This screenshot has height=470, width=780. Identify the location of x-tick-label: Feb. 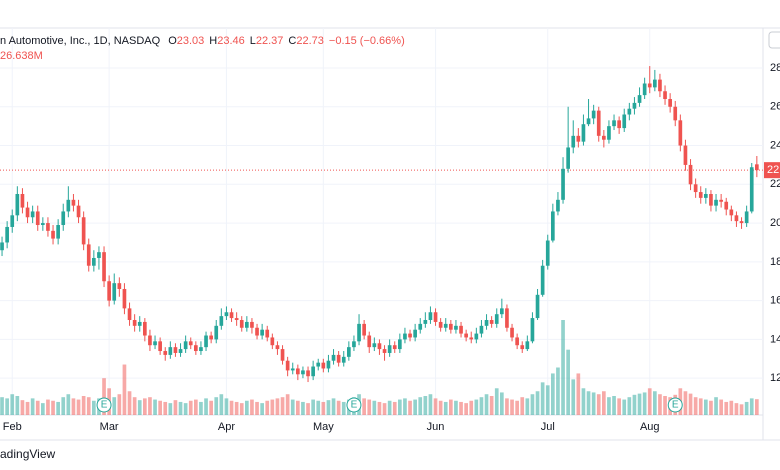
(12, 427).